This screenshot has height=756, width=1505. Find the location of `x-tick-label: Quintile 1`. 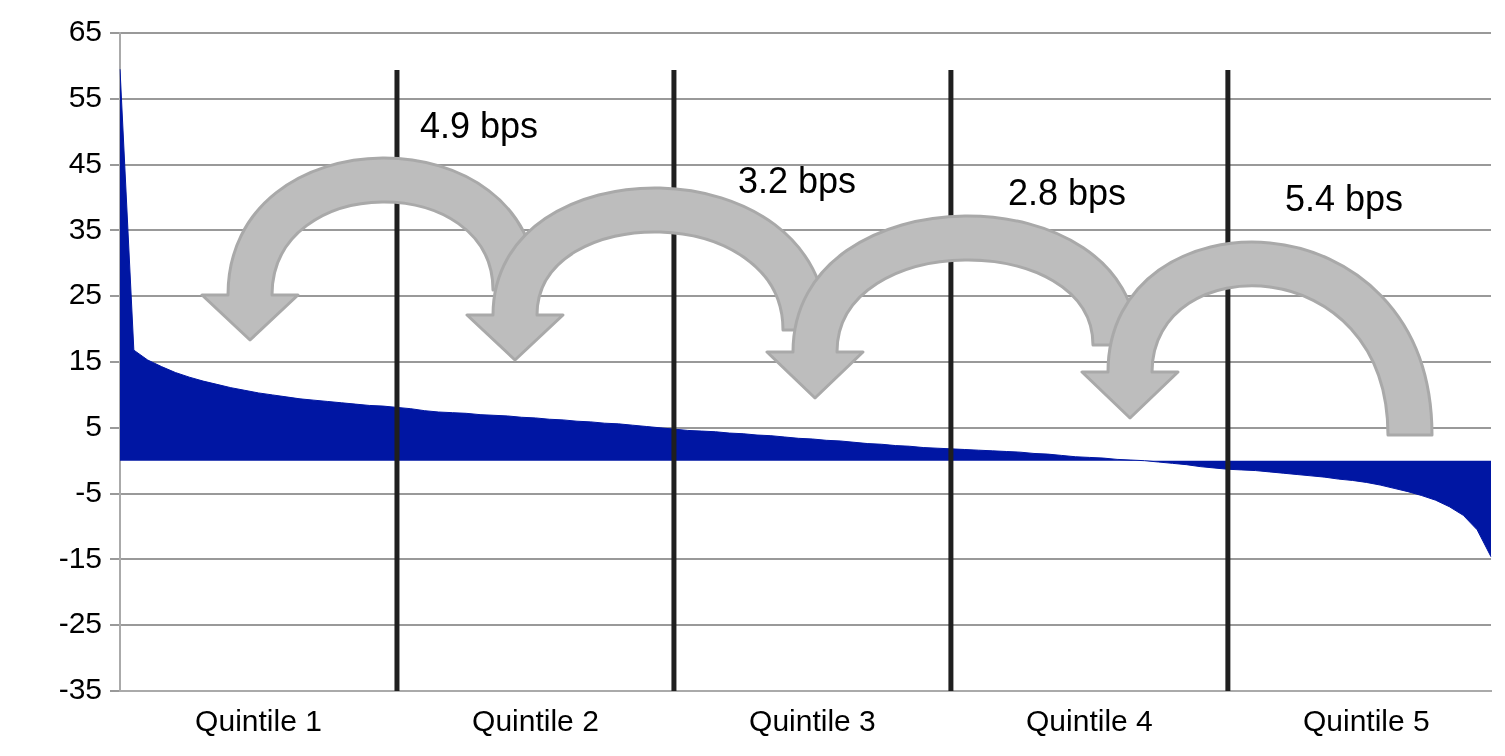

x-tick-label: Quintile 1 is located at coordinates (258, 721).